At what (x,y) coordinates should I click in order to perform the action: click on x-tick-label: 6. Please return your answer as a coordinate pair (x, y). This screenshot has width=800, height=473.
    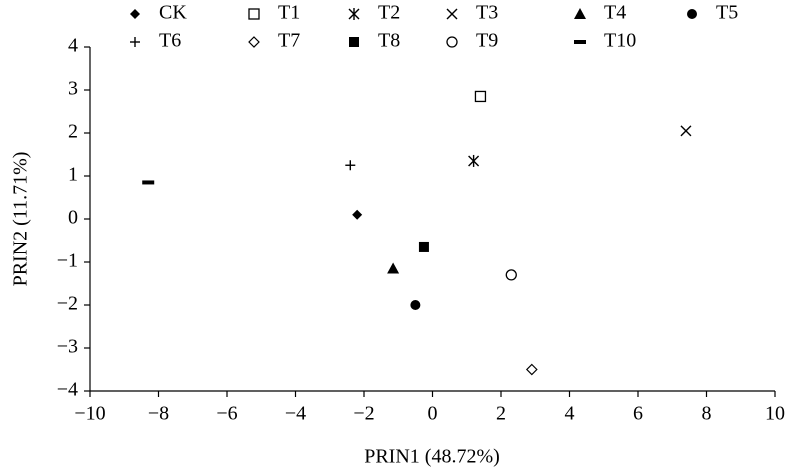
    Looking at the image, I should click on (638, 414).